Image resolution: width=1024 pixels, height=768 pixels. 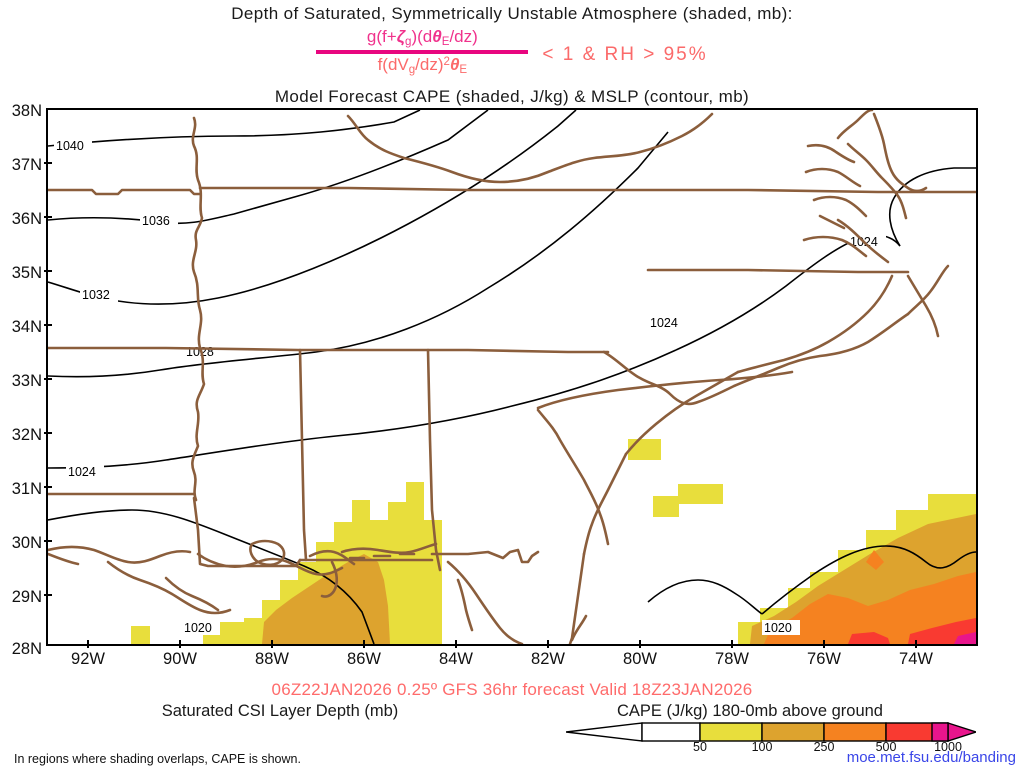 I want to click on lat-label-35n: 35N, so click(x=26, y=273).